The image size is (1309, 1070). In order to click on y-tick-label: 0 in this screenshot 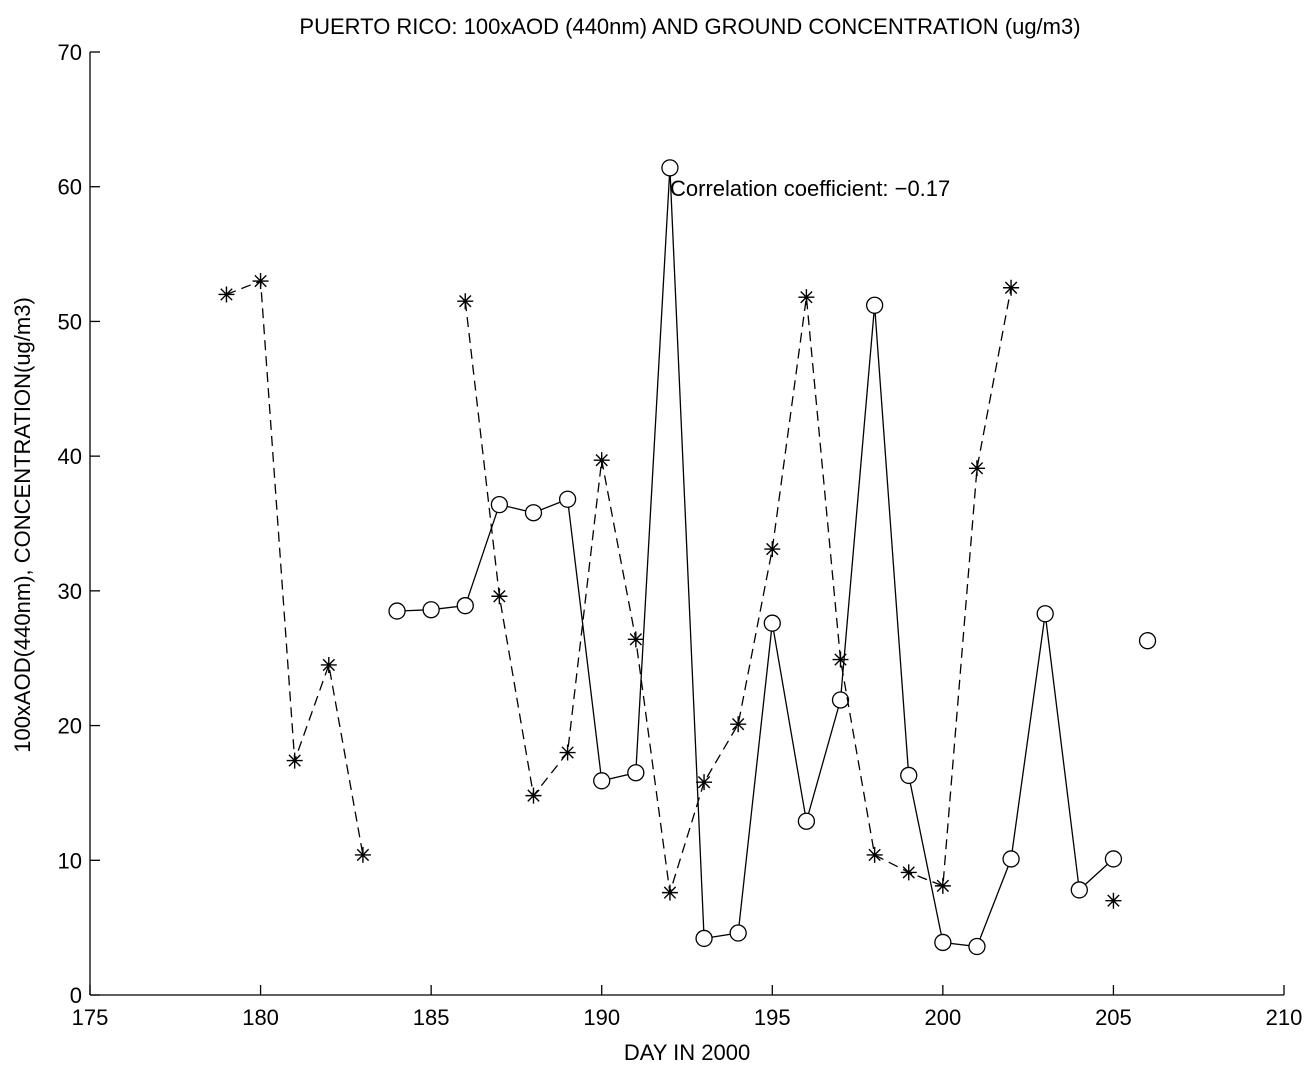, I will do `click(76, 995)`.